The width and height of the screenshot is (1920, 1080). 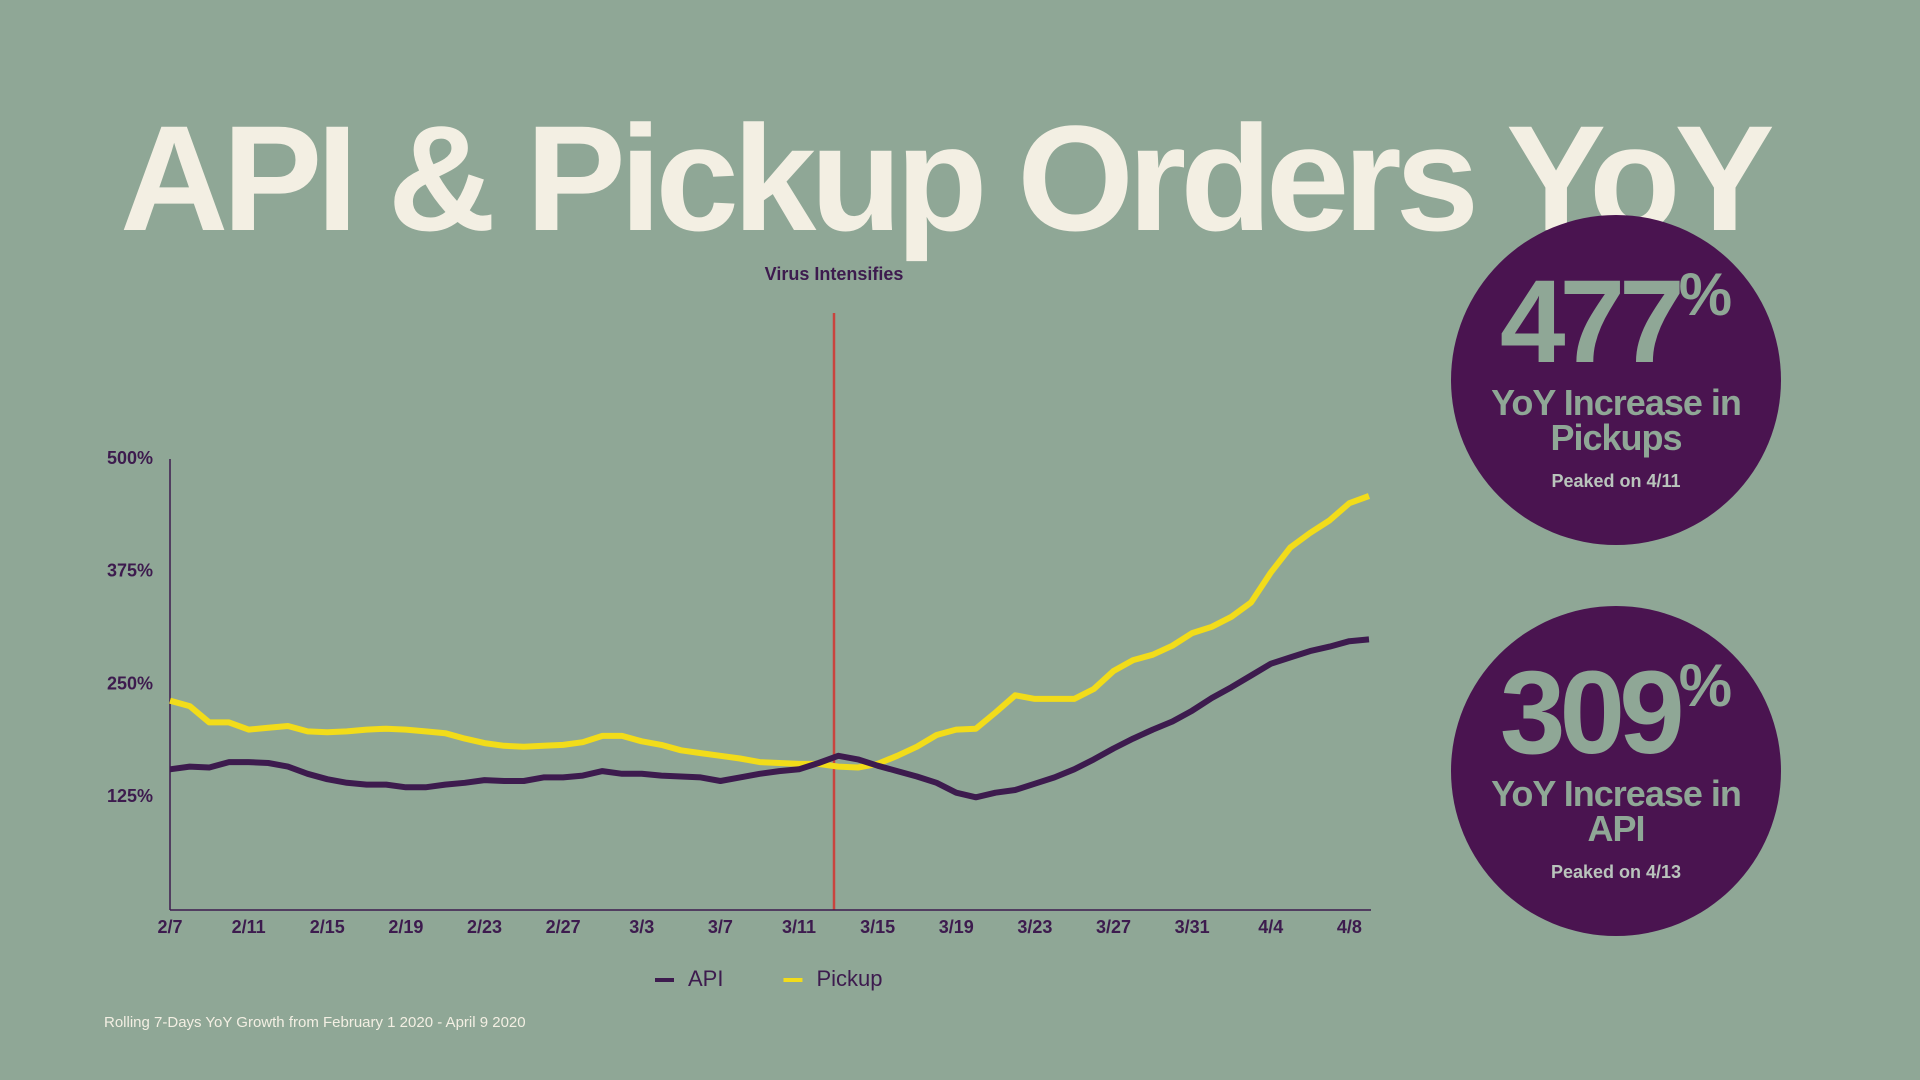 I want to click on x-tick-label: 3/31, so click(x=1192, y=927).